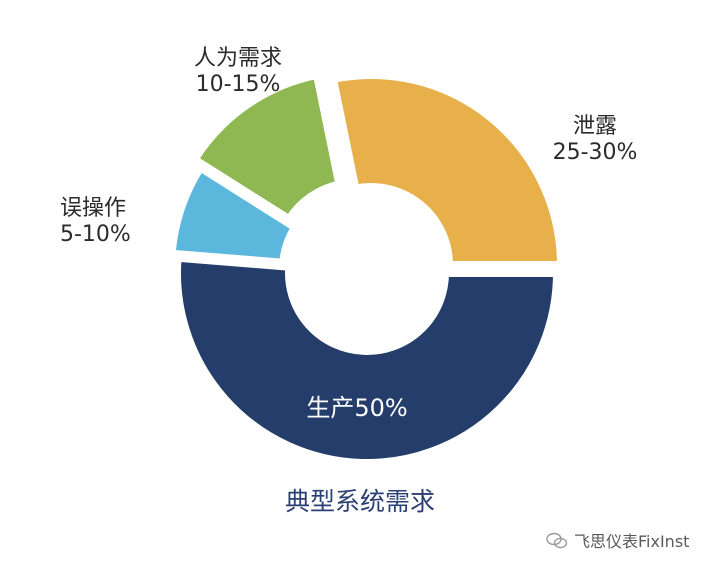 The height and width of the screenshot is (572, 728). I want to click on watermark: 飞思仪表FixInst, so click(617, 541).